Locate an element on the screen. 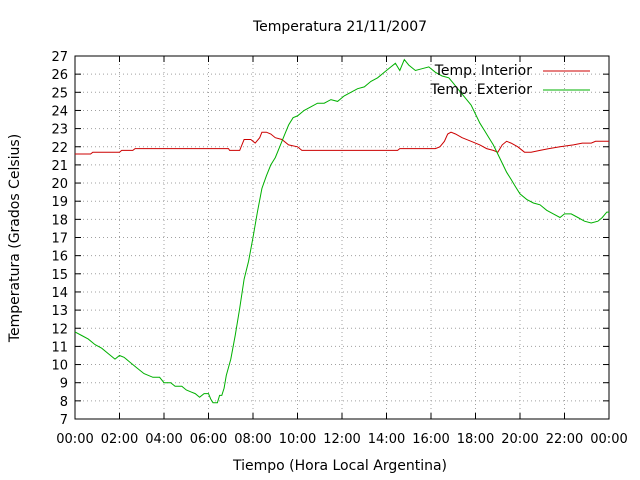 The image size is (640, 480). x-tick-label: 18:00 is located at coordinates (475, 439).